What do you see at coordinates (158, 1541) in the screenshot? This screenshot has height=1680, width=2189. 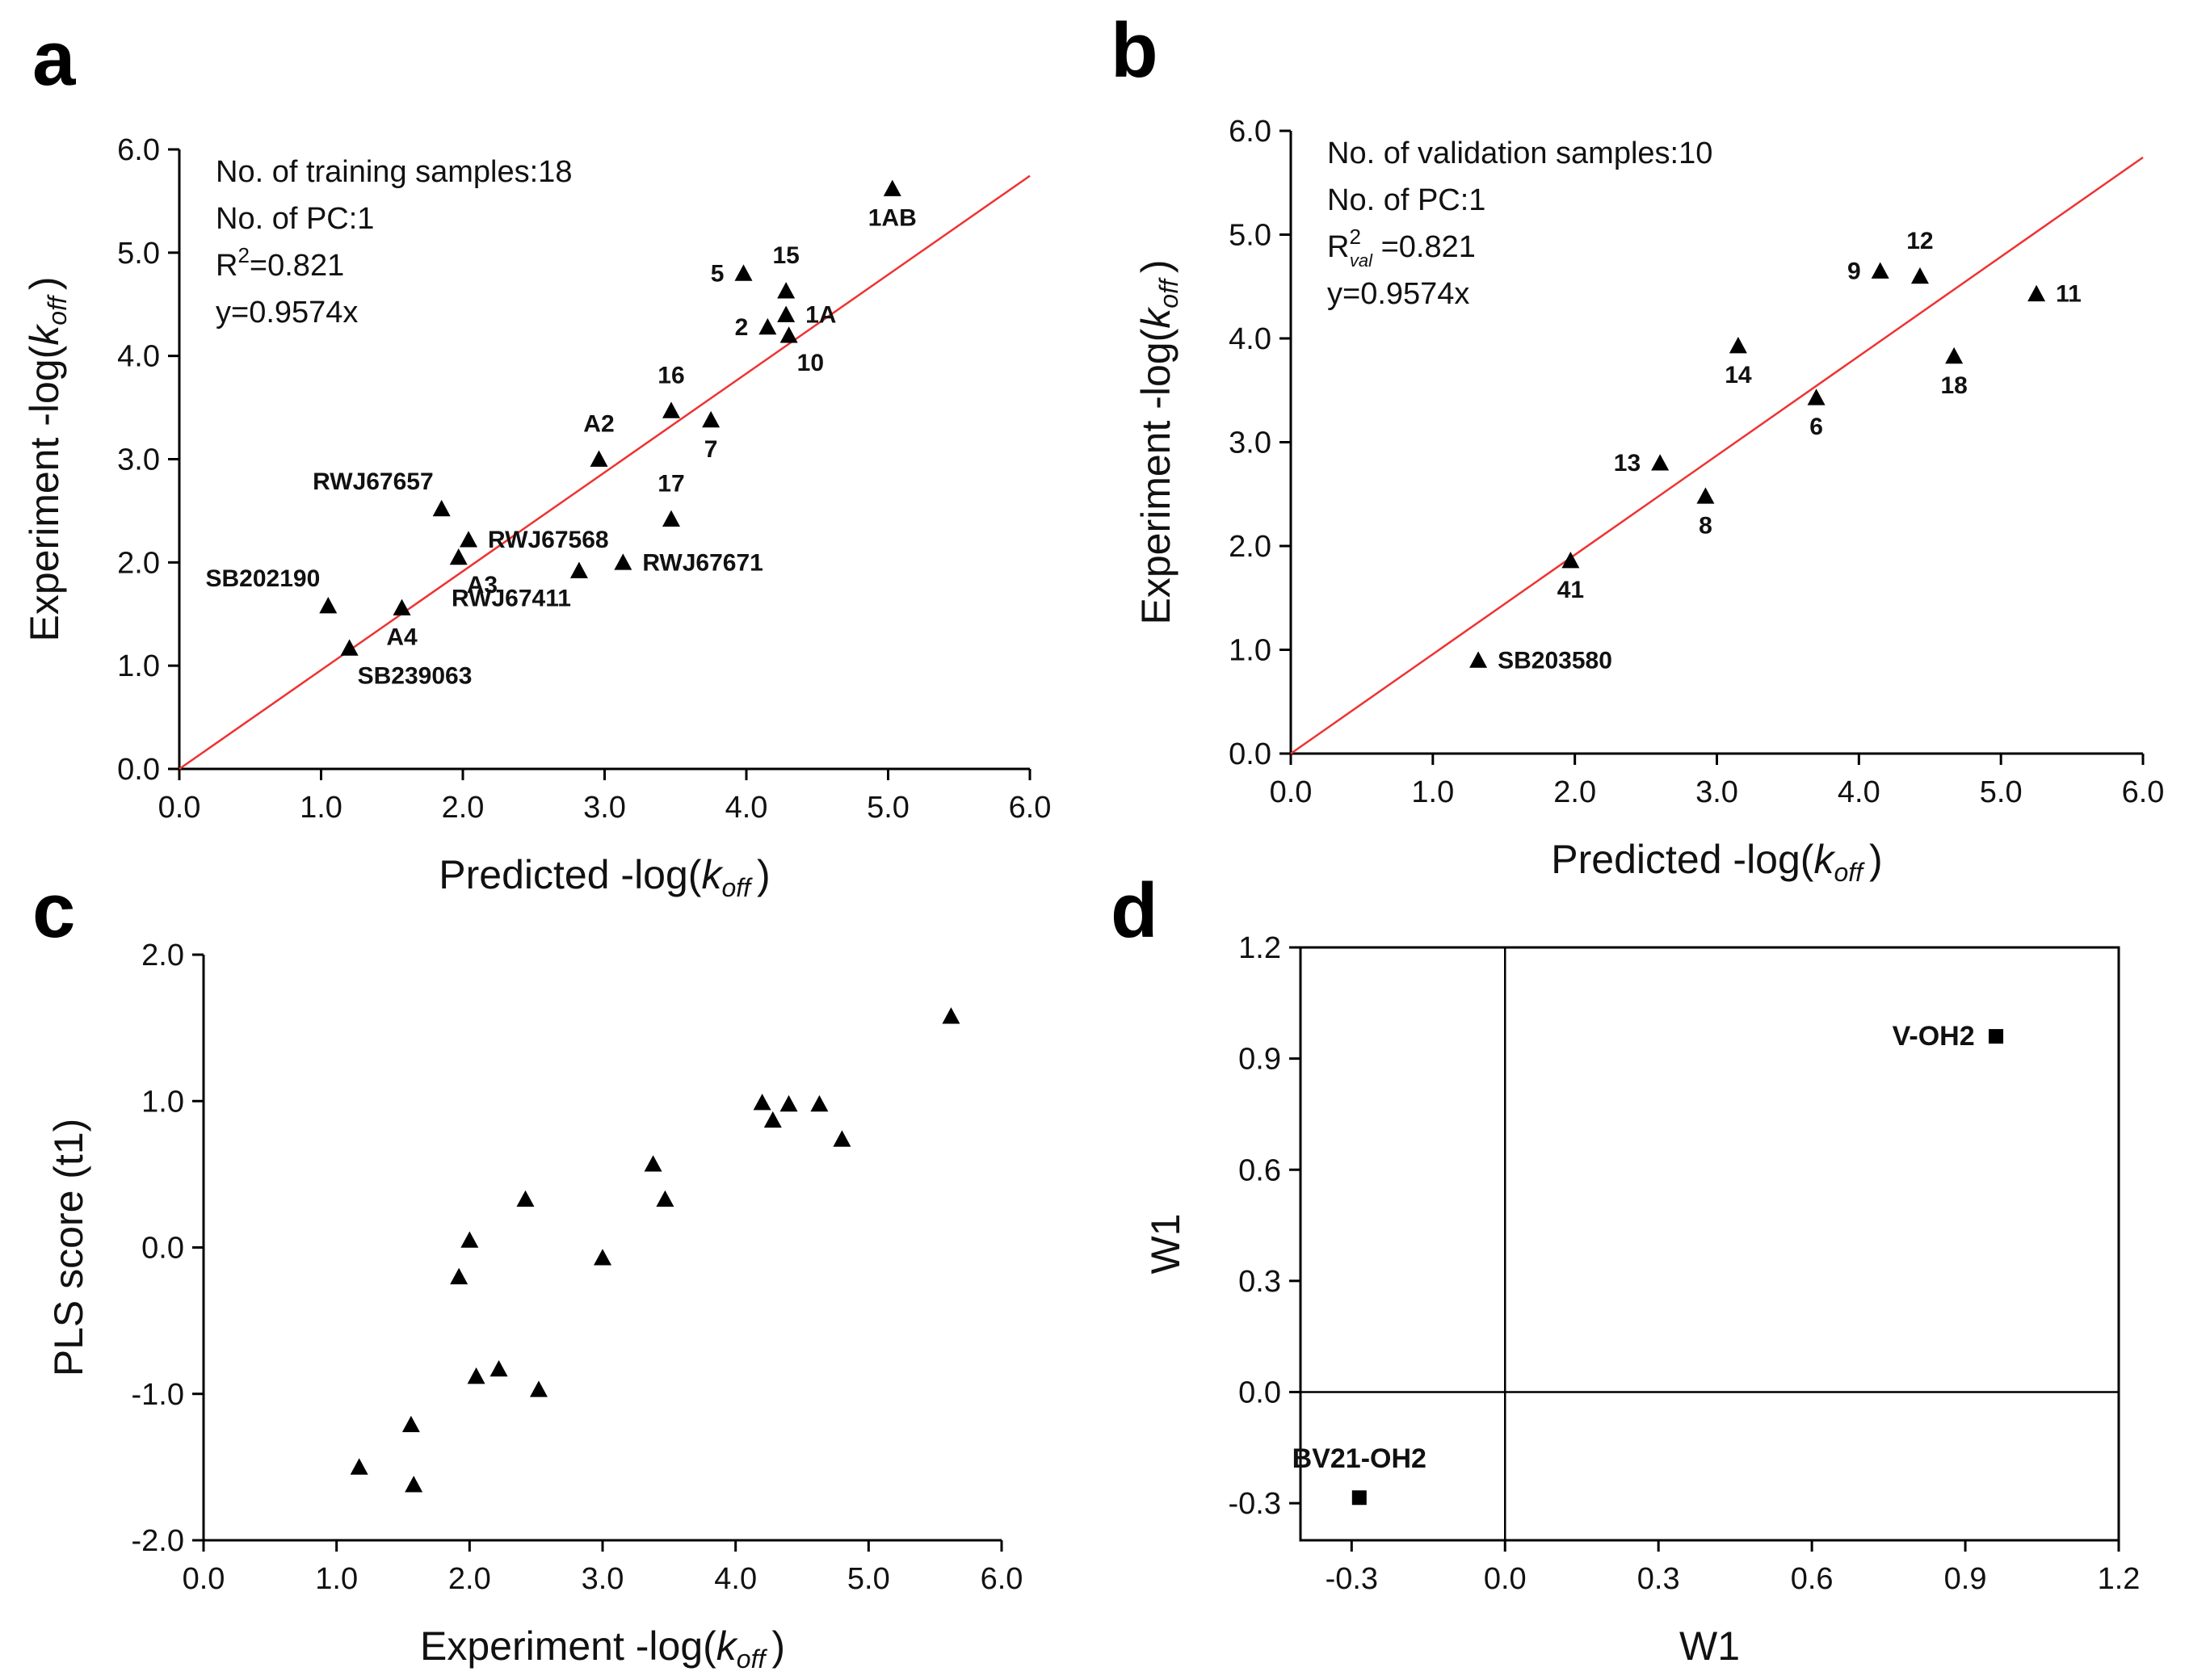 I see `y-tick-label: -2.0` at bounding box center [158, 1541].